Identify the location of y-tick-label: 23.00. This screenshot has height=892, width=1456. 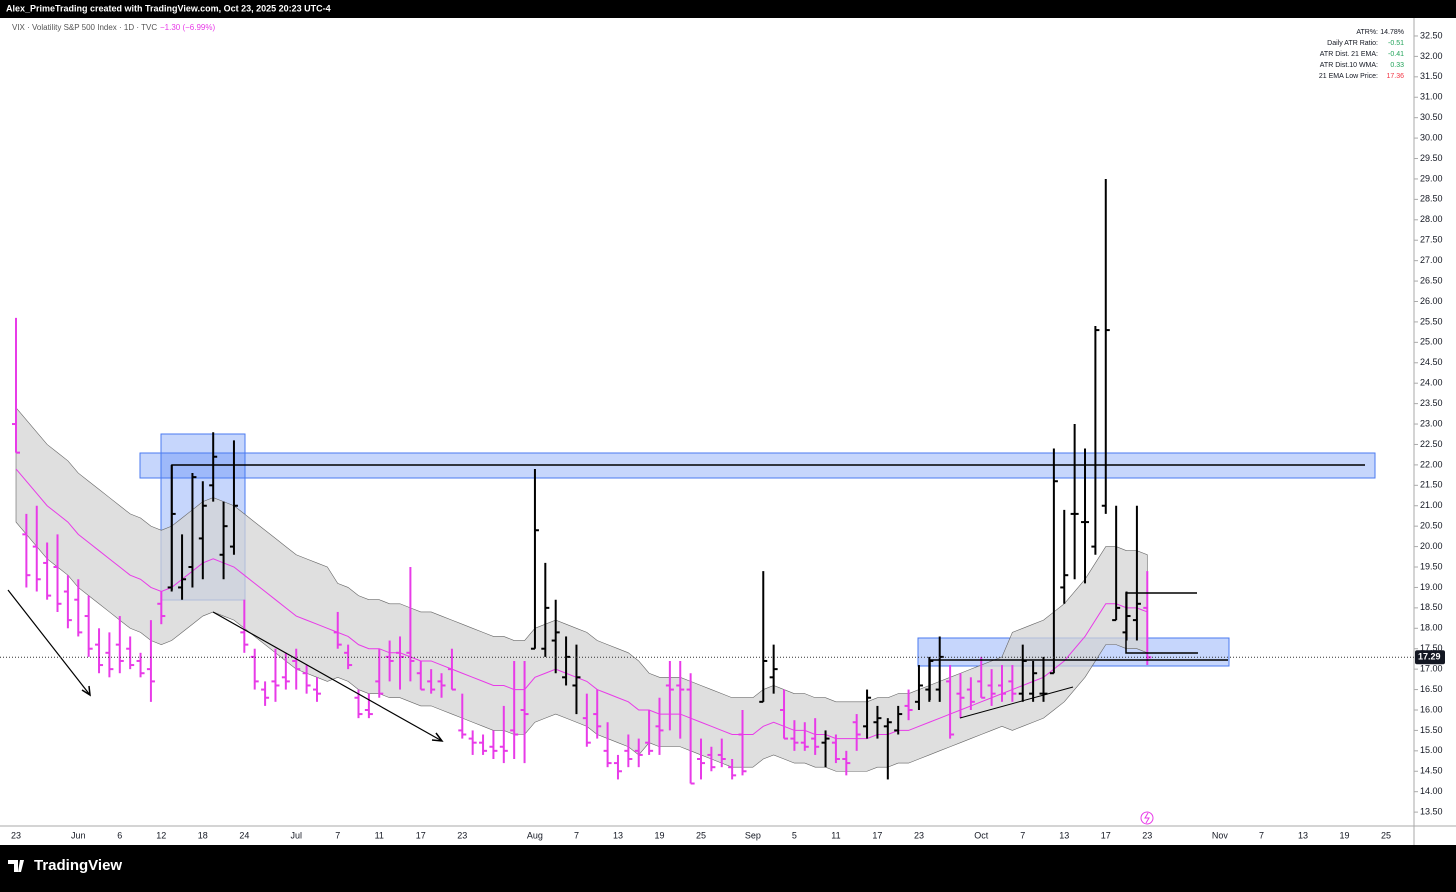
(1431, 423).